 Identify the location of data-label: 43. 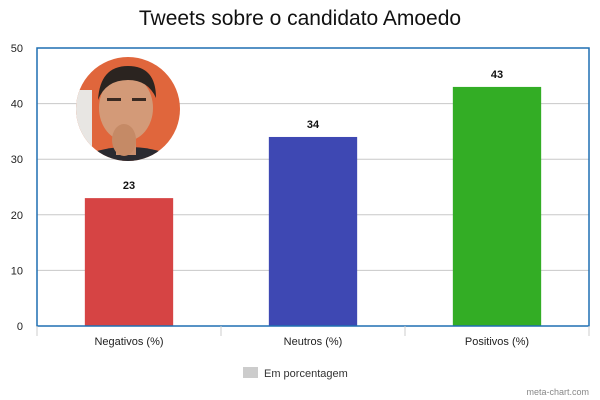
(497, 75).